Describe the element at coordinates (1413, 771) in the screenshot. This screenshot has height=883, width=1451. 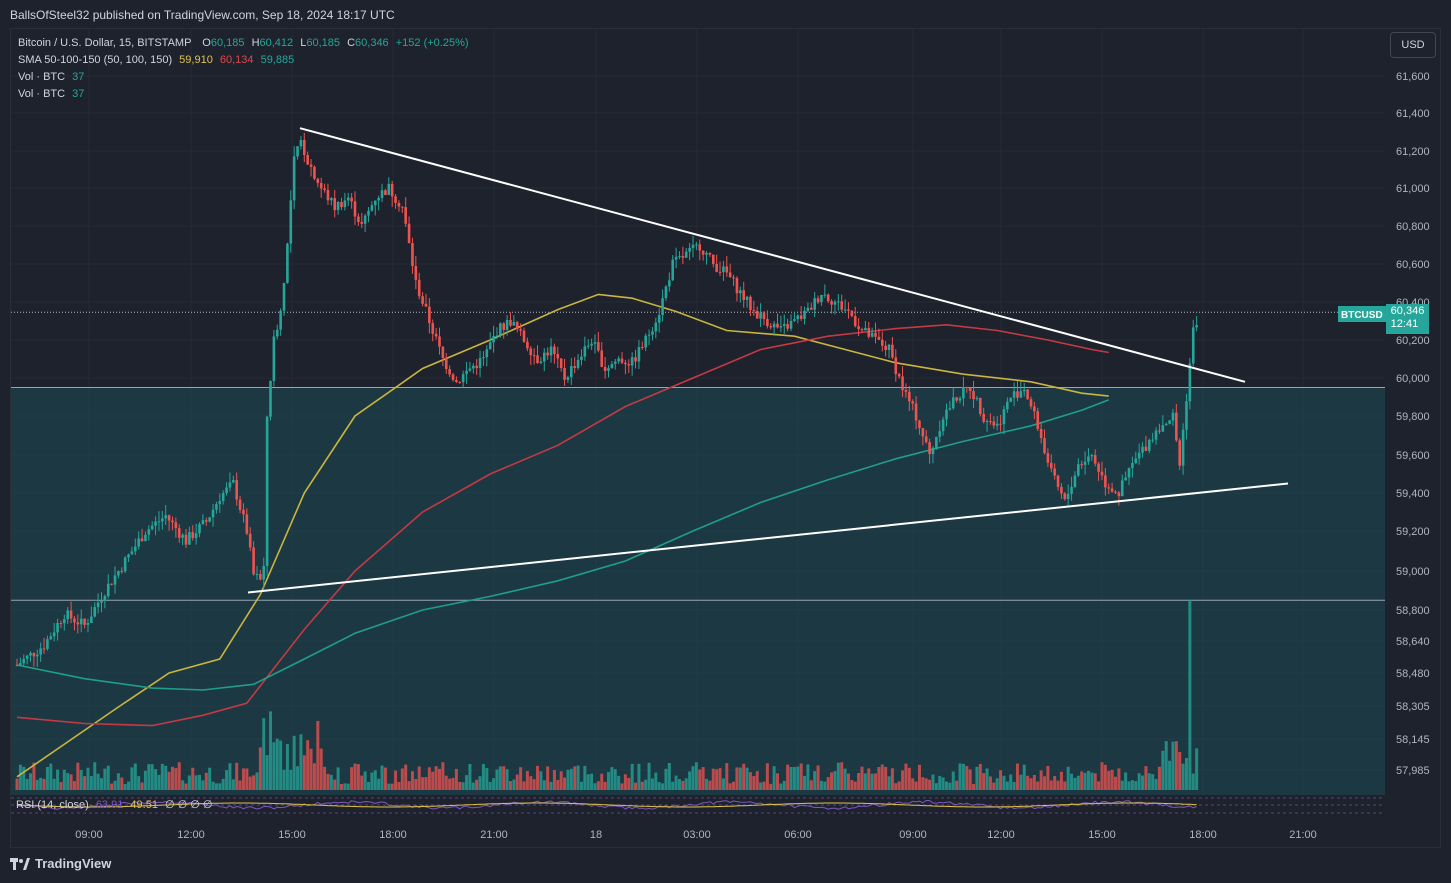
I see `price-tick-label: 57,985` at that location.